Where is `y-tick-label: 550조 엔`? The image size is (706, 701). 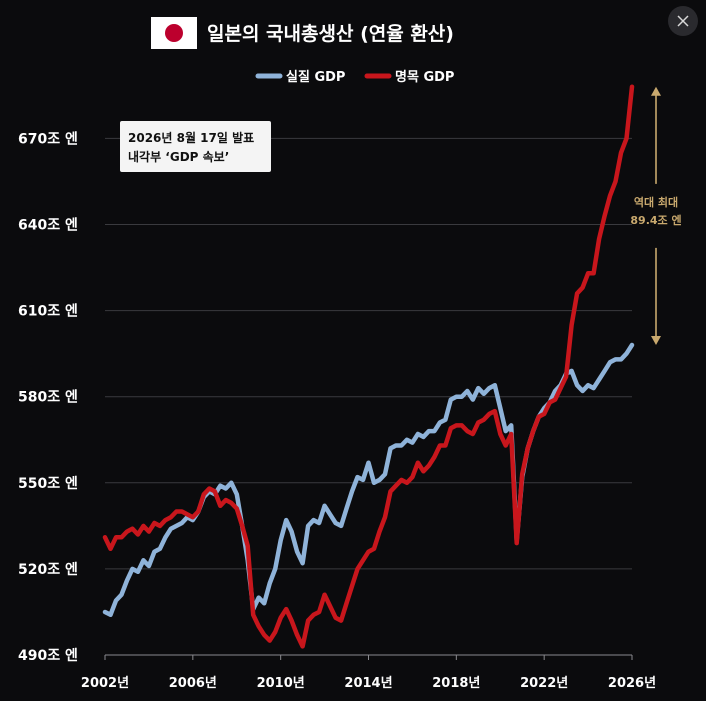 y-tick-label: 550조 엔 is located at coordinates (48, 483).